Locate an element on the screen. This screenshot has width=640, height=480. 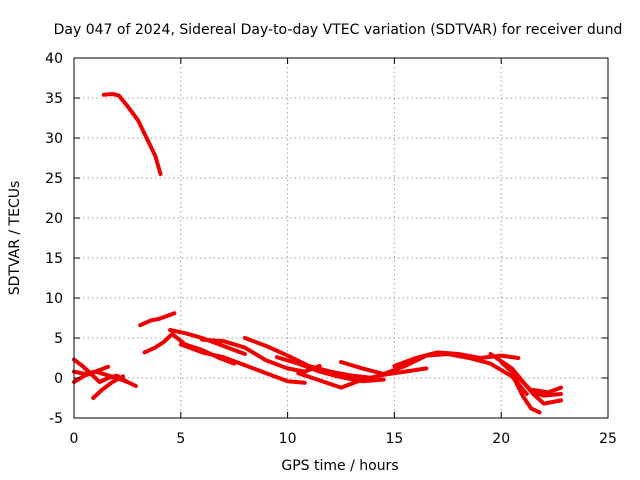
y-tick-label: 30 is located at coordinates (54, 139).